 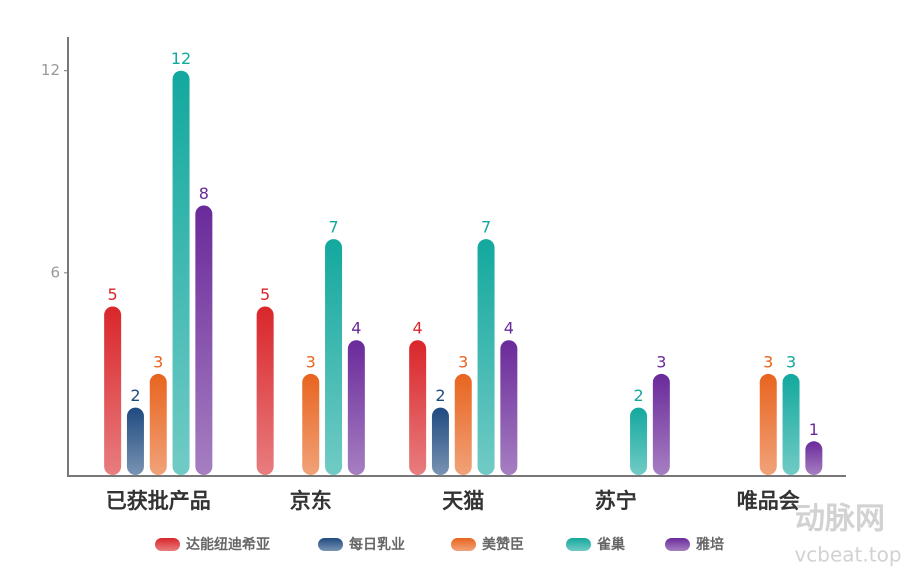 What do you see at coordinates (503, 544) in the screenshot?
I see `legend-label: 美赞臣` at bounding box center [503, 544].